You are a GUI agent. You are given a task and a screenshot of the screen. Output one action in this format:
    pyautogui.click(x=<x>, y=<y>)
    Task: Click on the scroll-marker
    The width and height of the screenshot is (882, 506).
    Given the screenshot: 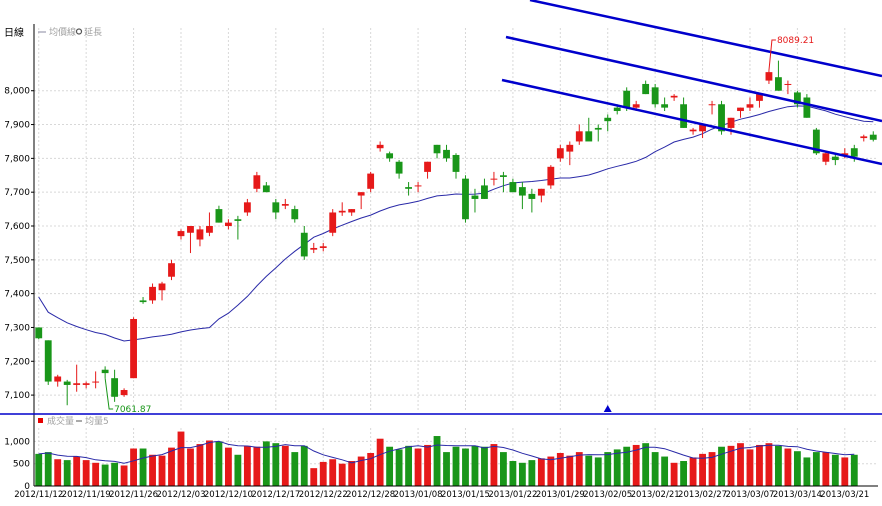 What is the action you would take?
    pyautogui.click(x=607, y=408)
    